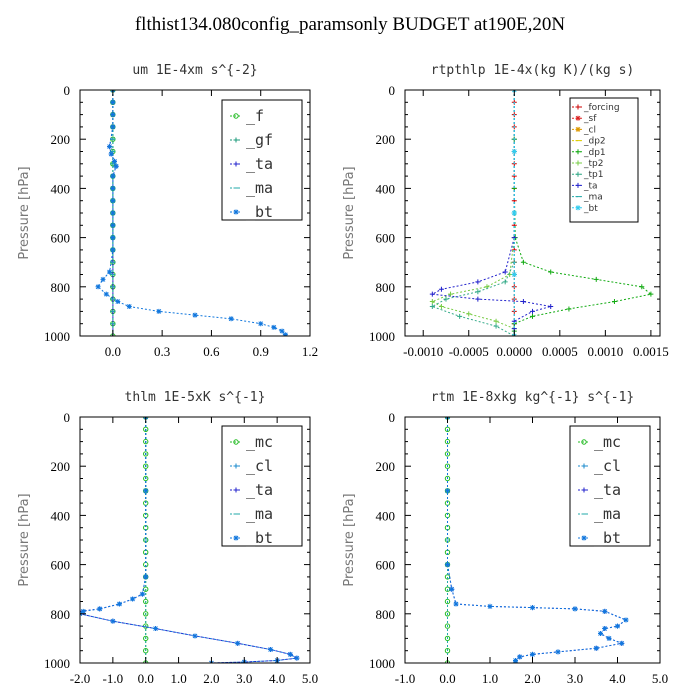 The height and width of the screenshot is (700, 700). What do you see at coordinates (560, 351) in the screenshot?
I see `x-tick-label: 0.0005` at bounding box center [560, 351].